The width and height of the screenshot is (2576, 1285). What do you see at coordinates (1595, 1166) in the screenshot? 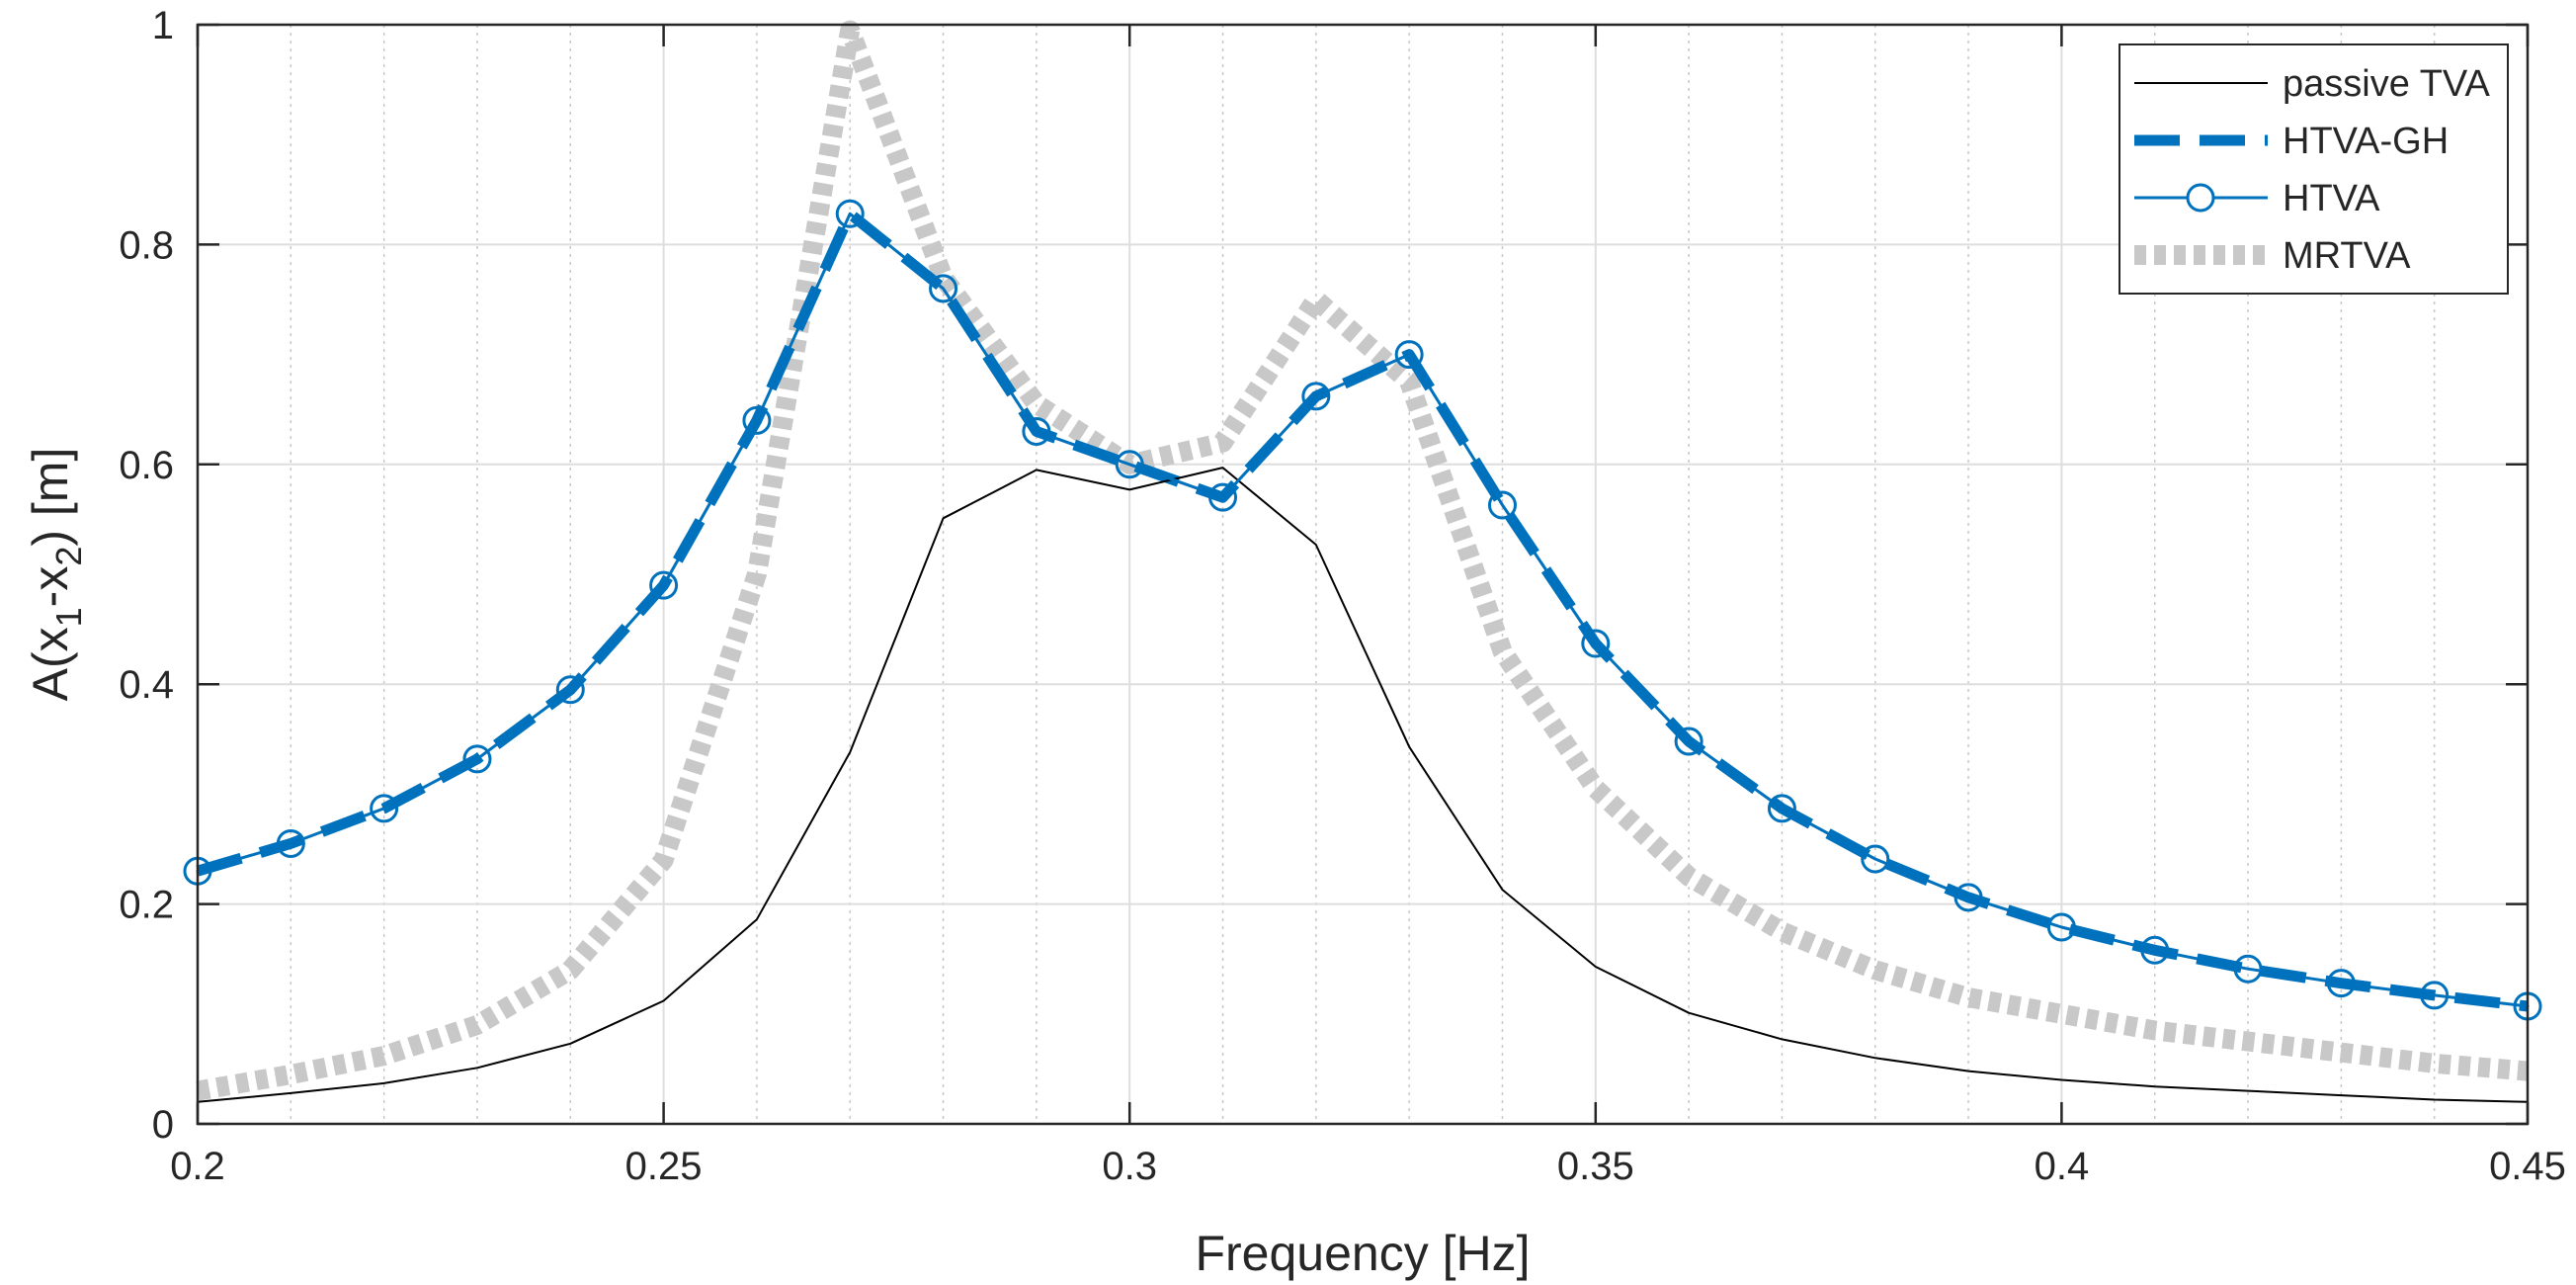
I see `x-tick-label: 0.35` at bounding box center [1595, 1166].